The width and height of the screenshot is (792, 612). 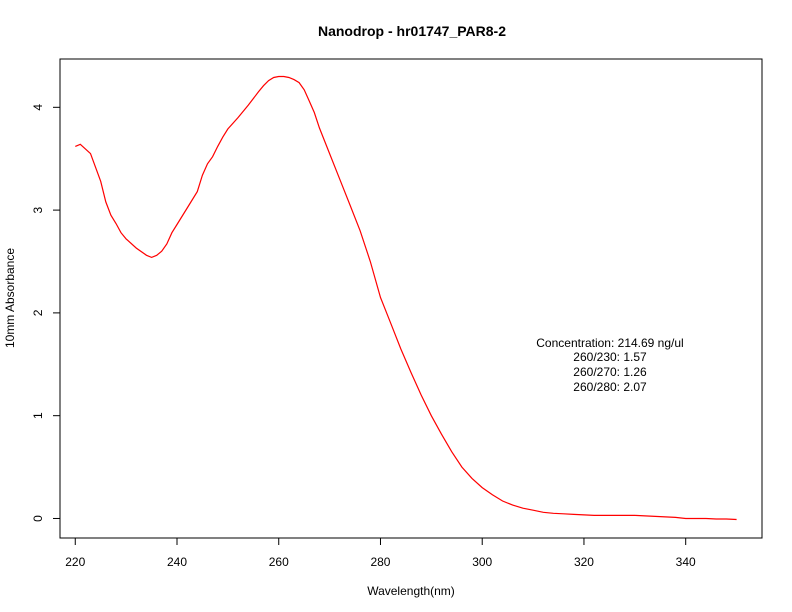 What do you see at coordinates (38, 107) in the screenshot?
I see `y-tick-label: 4` at bounding box center [38, 107].